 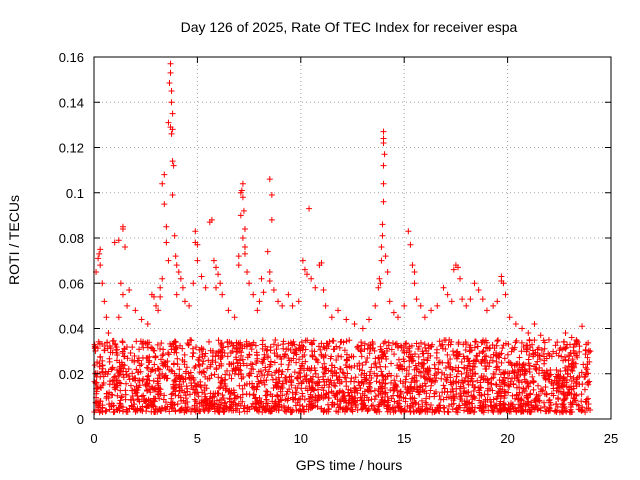 What do you see at coordinates (71, 57) in the screenshot?
I see `y-tick-label: 0.16` at bounding box center [71, 57].